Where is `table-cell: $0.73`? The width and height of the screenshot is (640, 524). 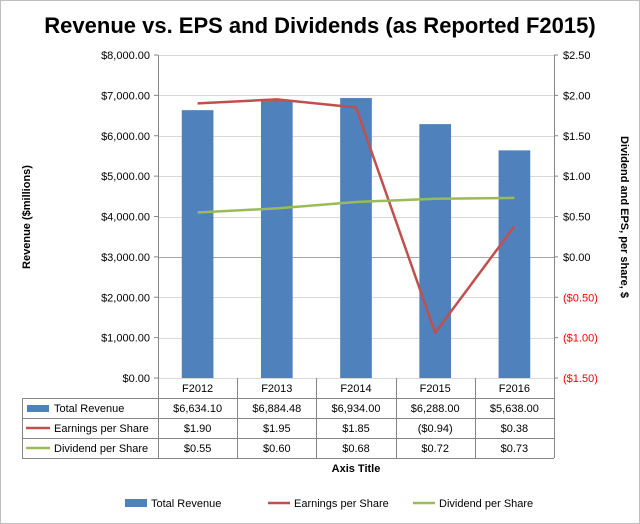
table-cell: $0.73 is located at coordinates (515, 449).